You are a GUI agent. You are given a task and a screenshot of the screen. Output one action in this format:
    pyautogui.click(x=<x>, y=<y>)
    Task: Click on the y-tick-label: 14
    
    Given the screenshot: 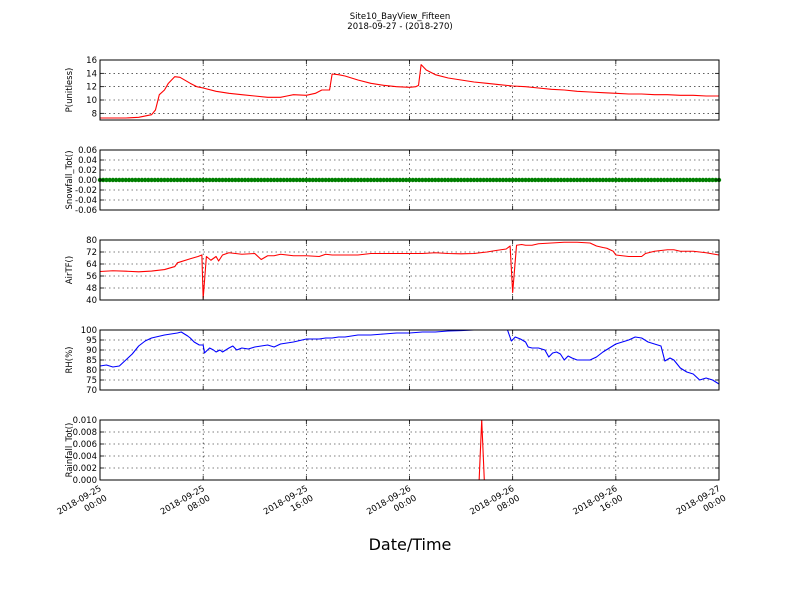 What is the action you would take?
    pyautogui.click(x=91, y=74)
    